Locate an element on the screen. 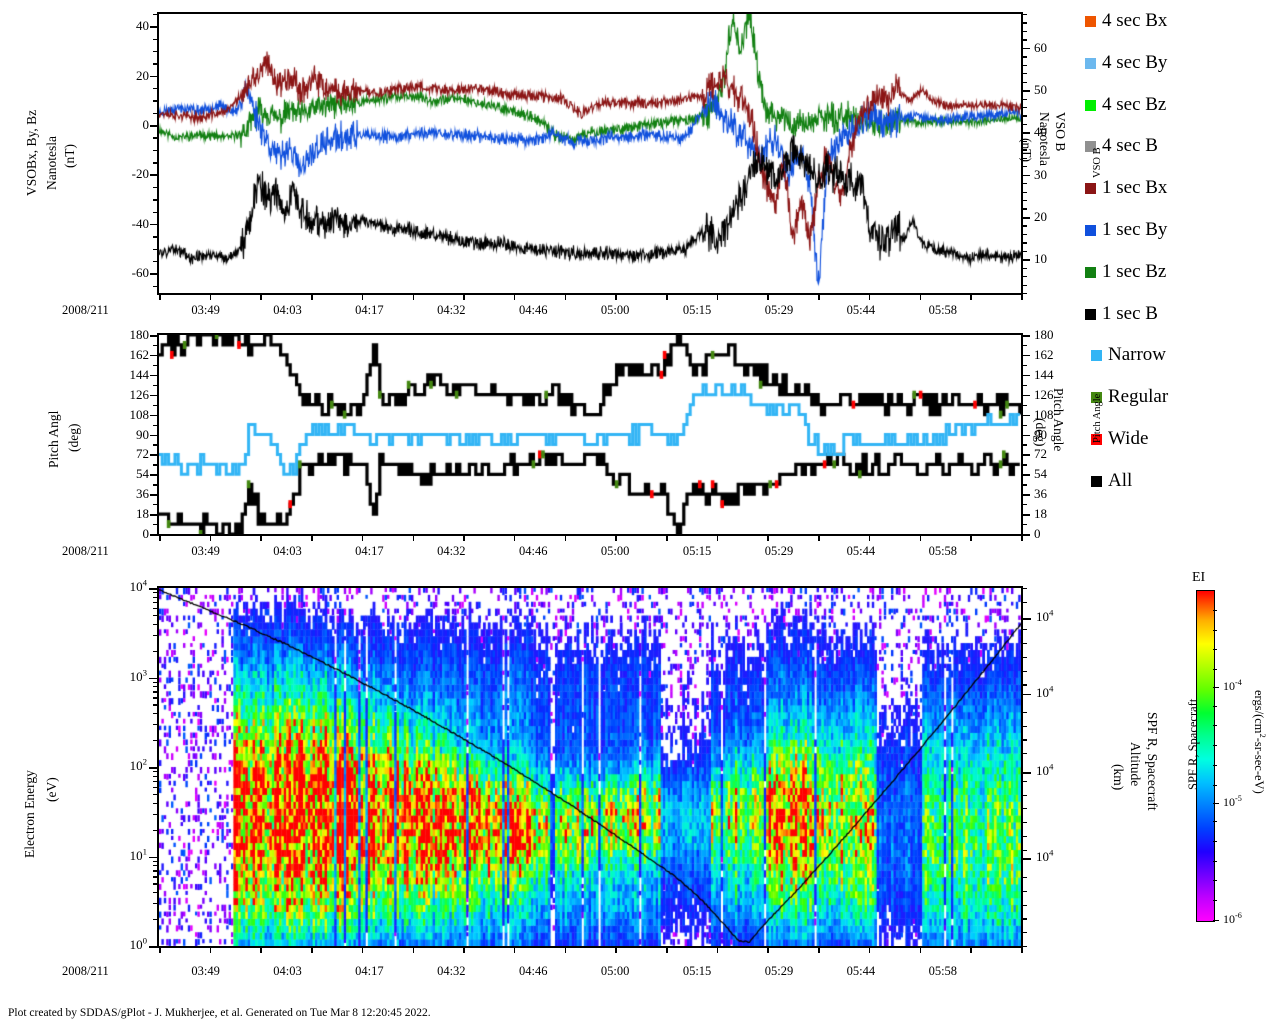  pitch-angle-plot-area is located at coordinates (590, 434).